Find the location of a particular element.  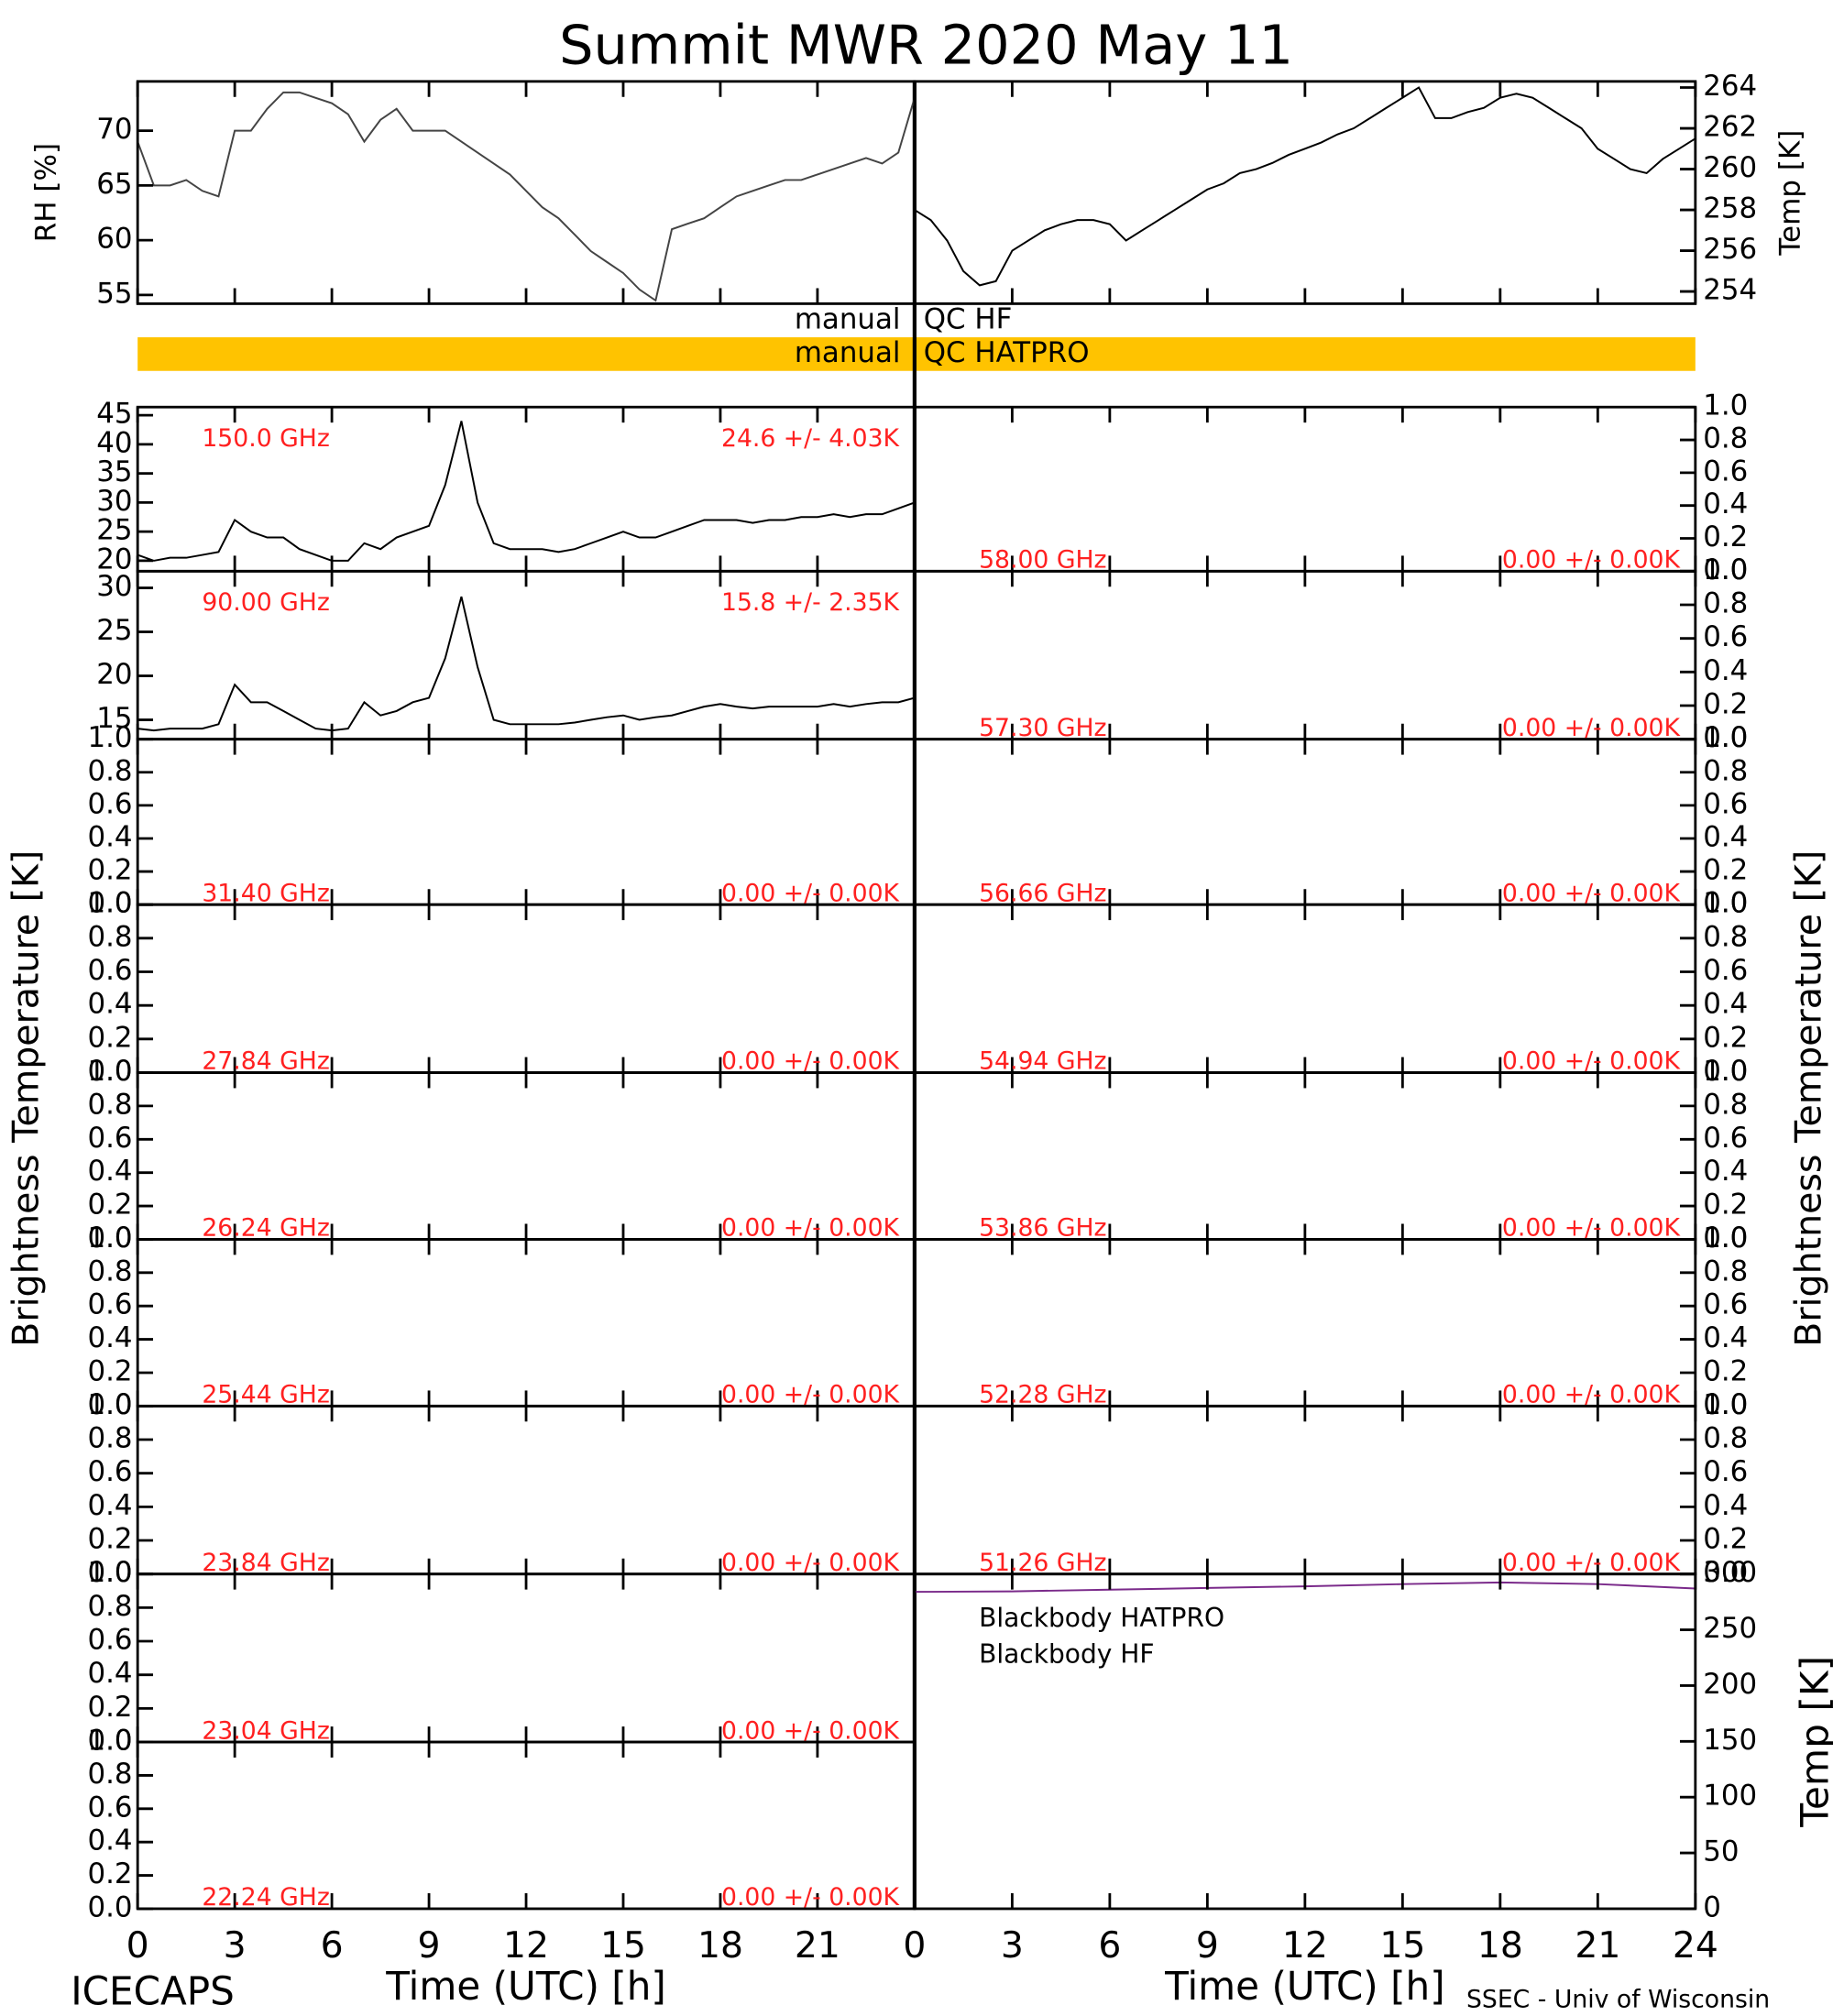

footer-right: SSEC - Univ of Wisconsin is located at coordinates (1618, 2000).